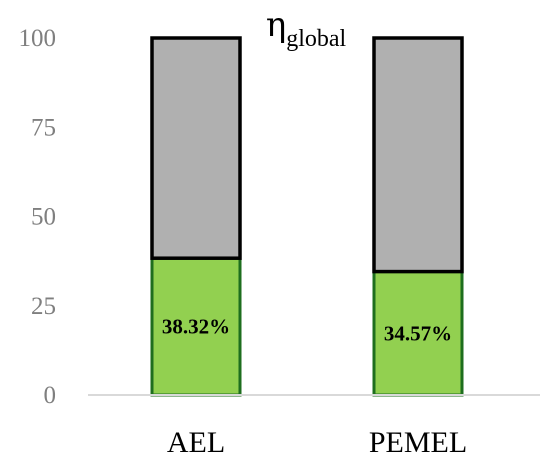 Image resolution: width=550 pixels, height=469 pixels. I want to click on y-tick-label: 50, so click(43, 217).